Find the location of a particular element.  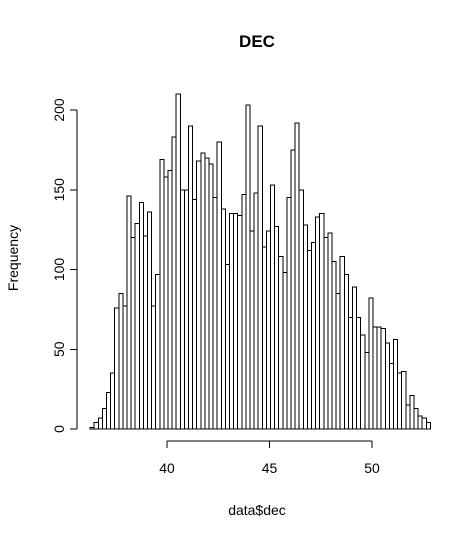

y-tick-label: 0 is located at coordinates (59, 429).